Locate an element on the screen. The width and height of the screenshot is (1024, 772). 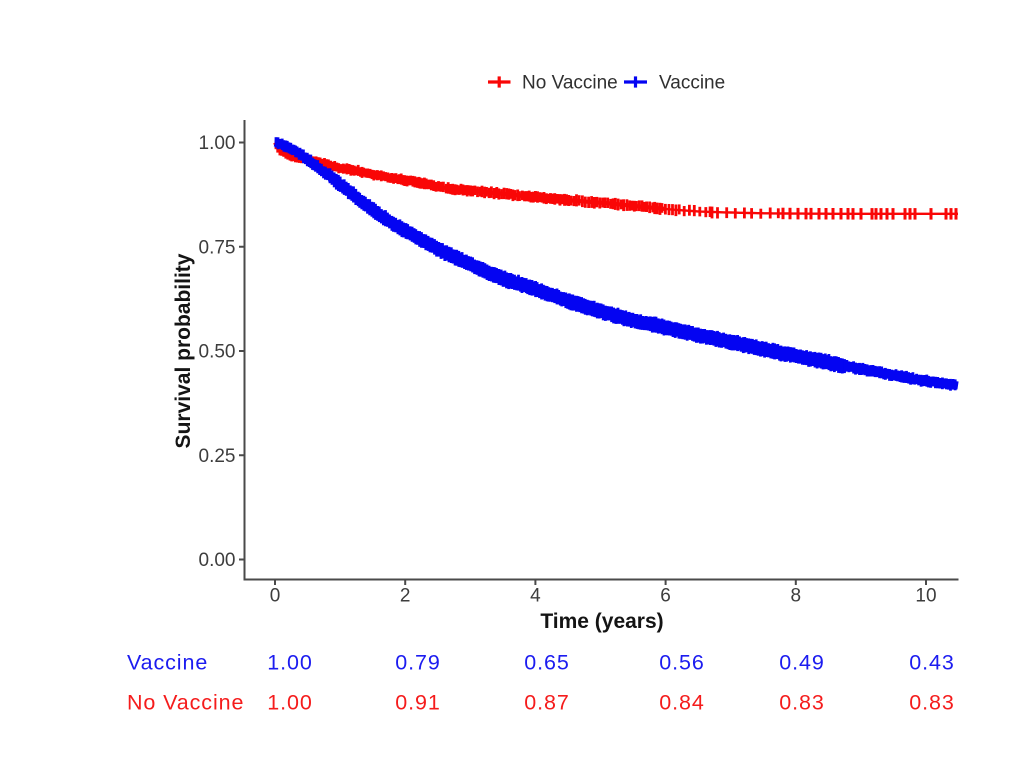
svg-text: 0.43 is located at coordinates (931, 663).